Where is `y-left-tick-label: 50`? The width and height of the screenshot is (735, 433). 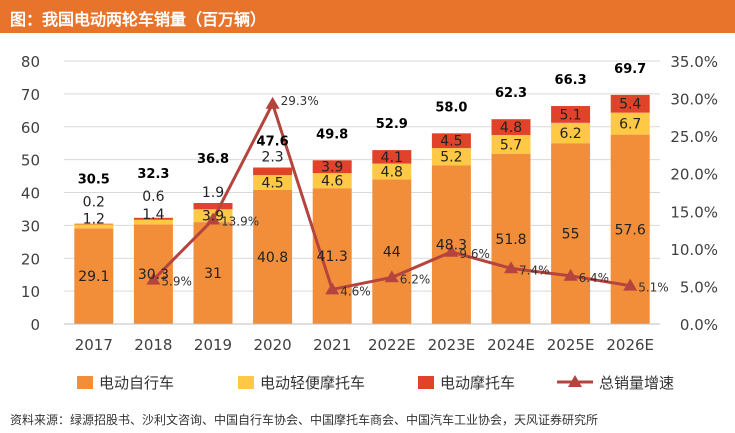 y-left-tick-label: 50 is located at coordinates (30, 161).